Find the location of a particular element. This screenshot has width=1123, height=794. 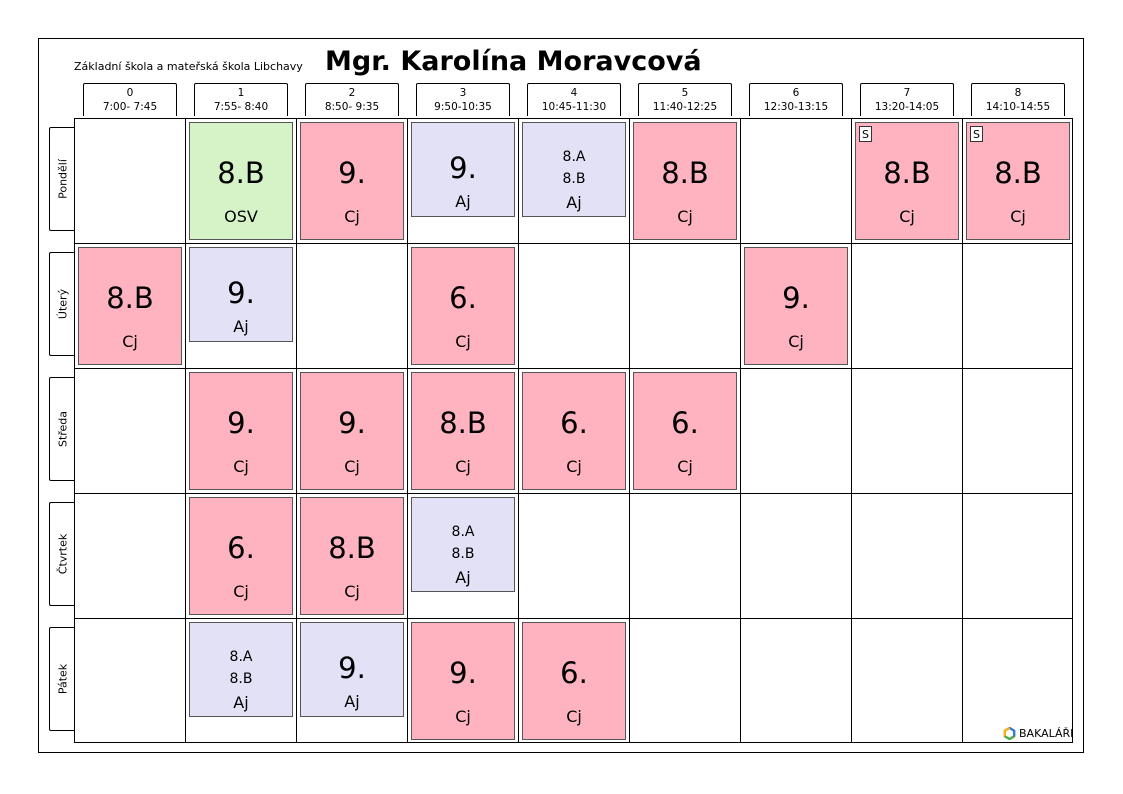

day-label-3: Čtvrtek is located at coordinates (62, 554).